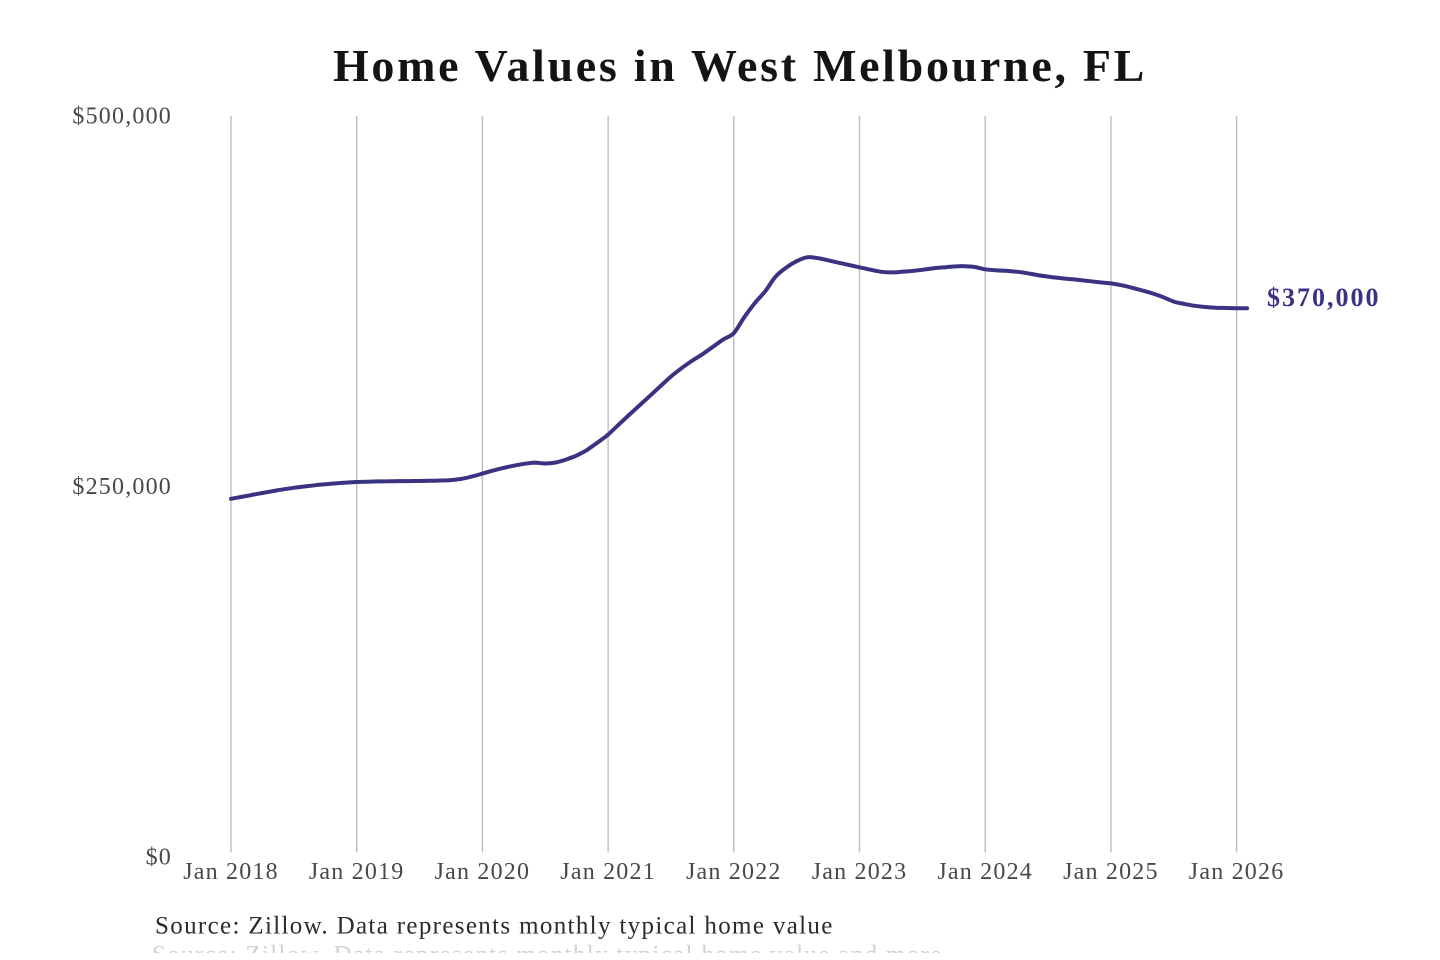 The height and width of the screenshot is (960, 1440). I want to click on svg-text: Jan 2021, so click(608, 872).